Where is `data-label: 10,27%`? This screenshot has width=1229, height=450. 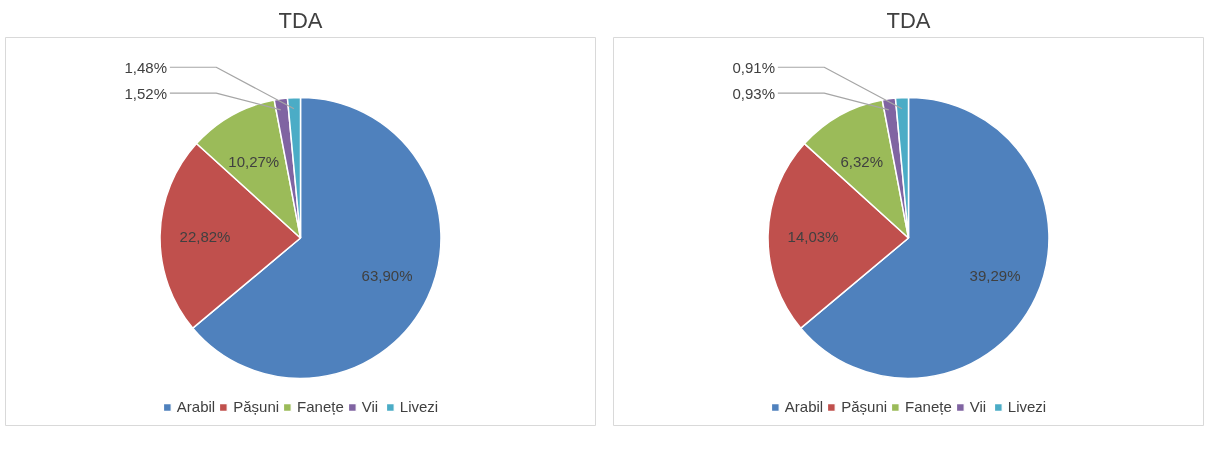
data-label: 10,27% is located at coordinates (254, 161).